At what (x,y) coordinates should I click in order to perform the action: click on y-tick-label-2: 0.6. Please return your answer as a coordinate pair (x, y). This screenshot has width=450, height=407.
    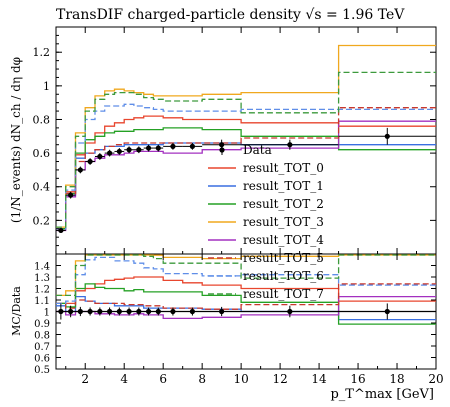
    Looking at the image, I should click on (42, 153).